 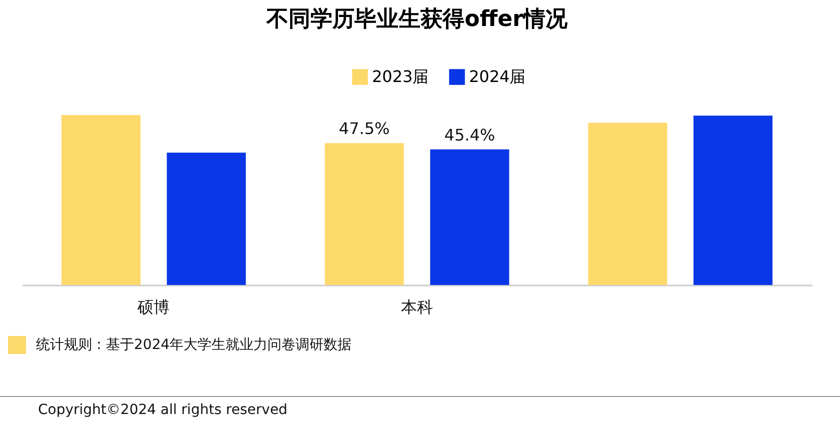 What do you see at coordinates (400, 76) in the screenshot?
I see `legend-label: 2023届` at bounding box center [400, 76].